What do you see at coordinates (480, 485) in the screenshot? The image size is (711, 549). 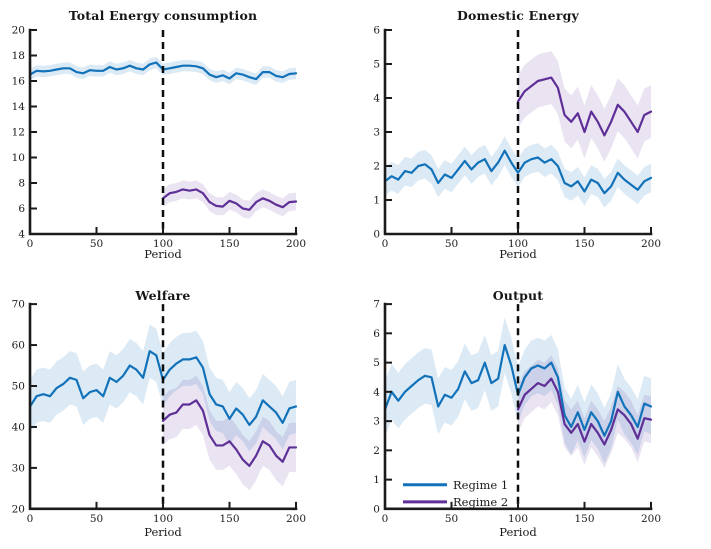 I see `legend-label: Regime 1` at bounding box center [480, 485].